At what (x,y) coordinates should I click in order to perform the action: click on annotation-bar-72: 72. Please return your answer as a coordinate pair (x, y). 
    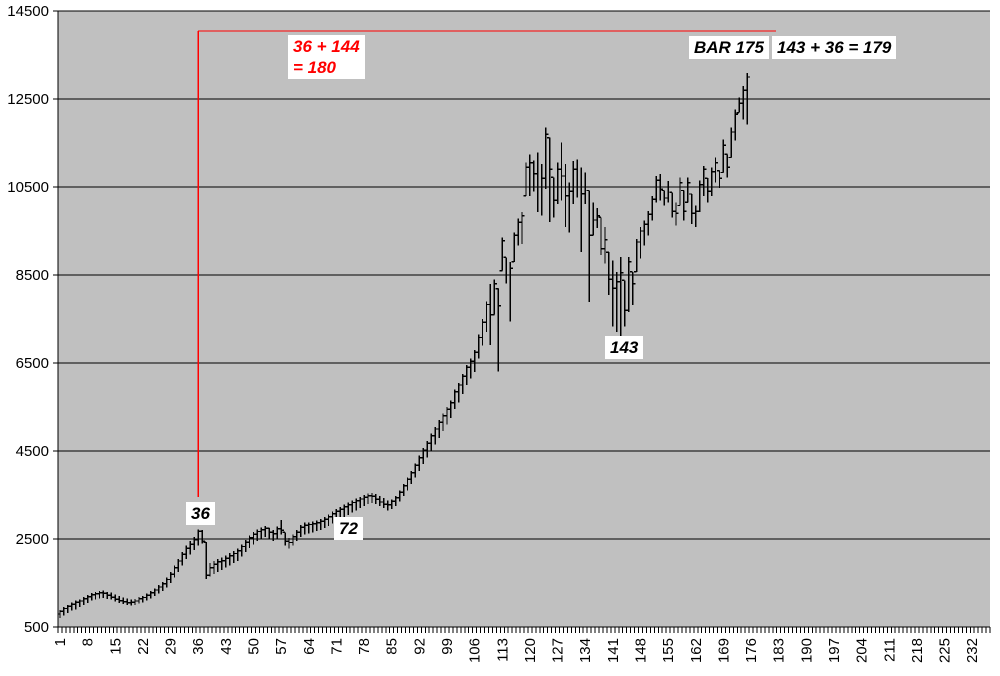
    Looking at the image, I should click on (348, 528).